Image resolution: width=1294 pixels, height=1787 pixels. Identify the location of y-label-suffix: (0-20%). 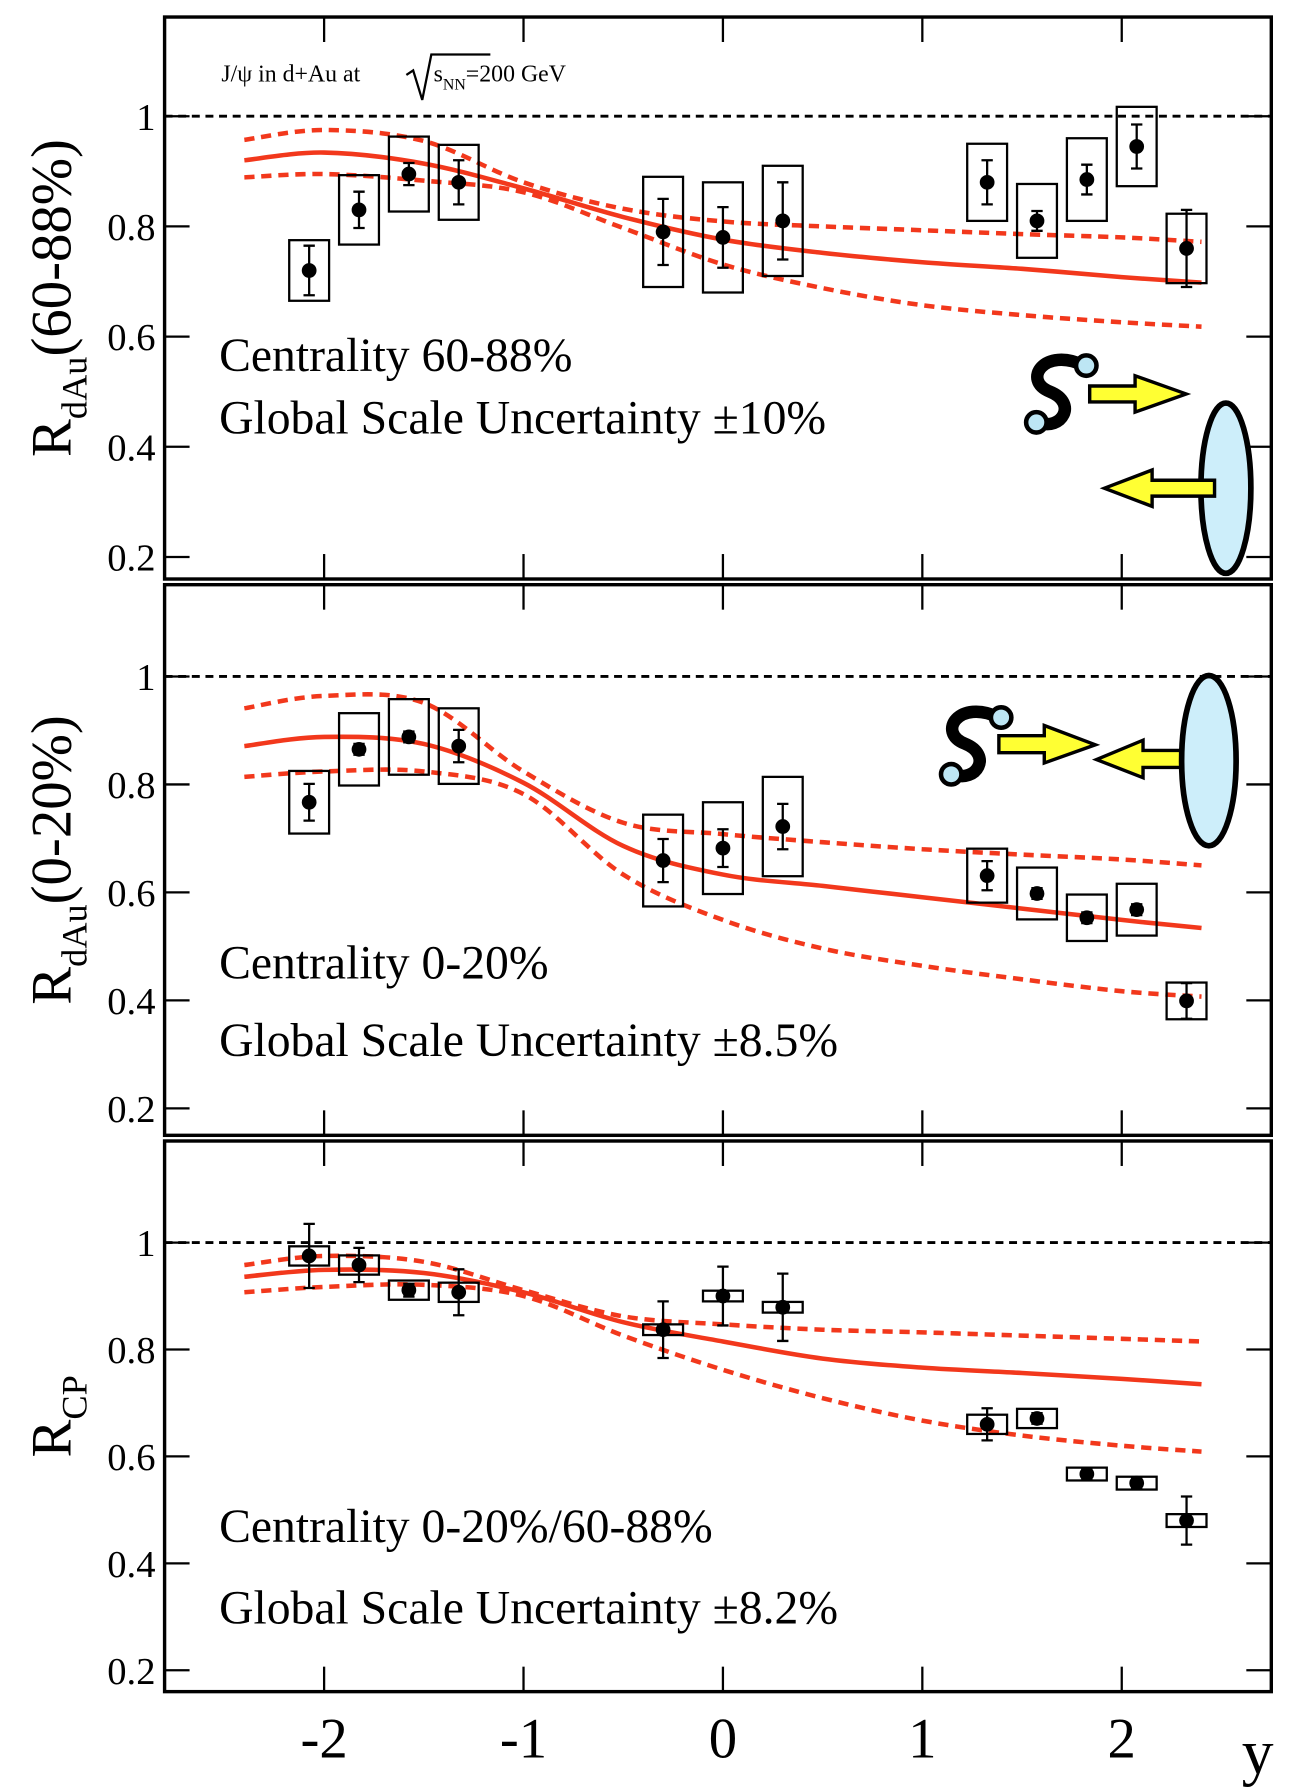
(51, 809).